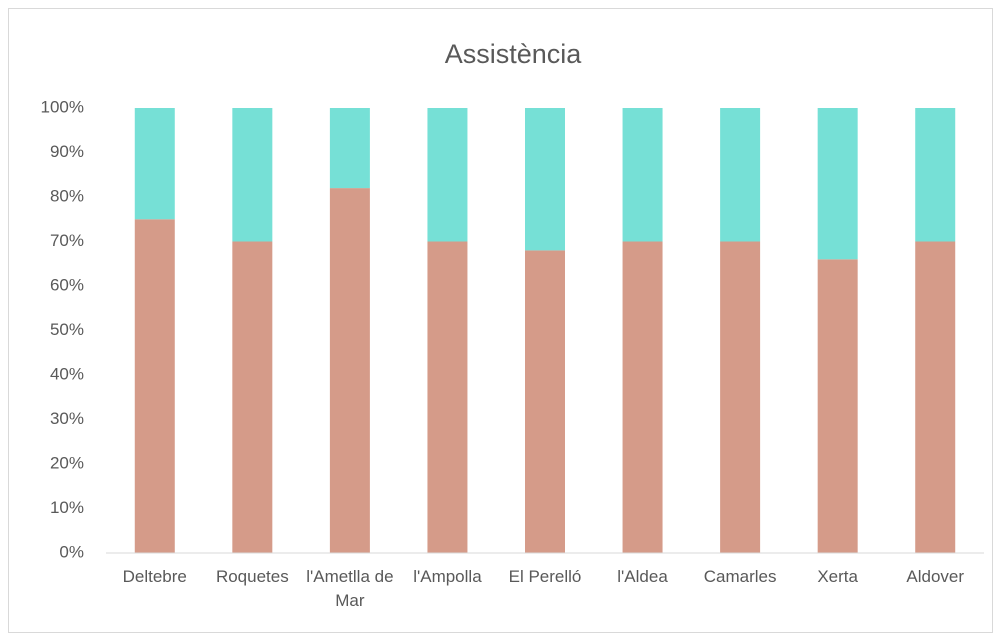 This screenshot has width=1000, height=639. I want to click on y-tick-label: 40%, so click(67, 373).